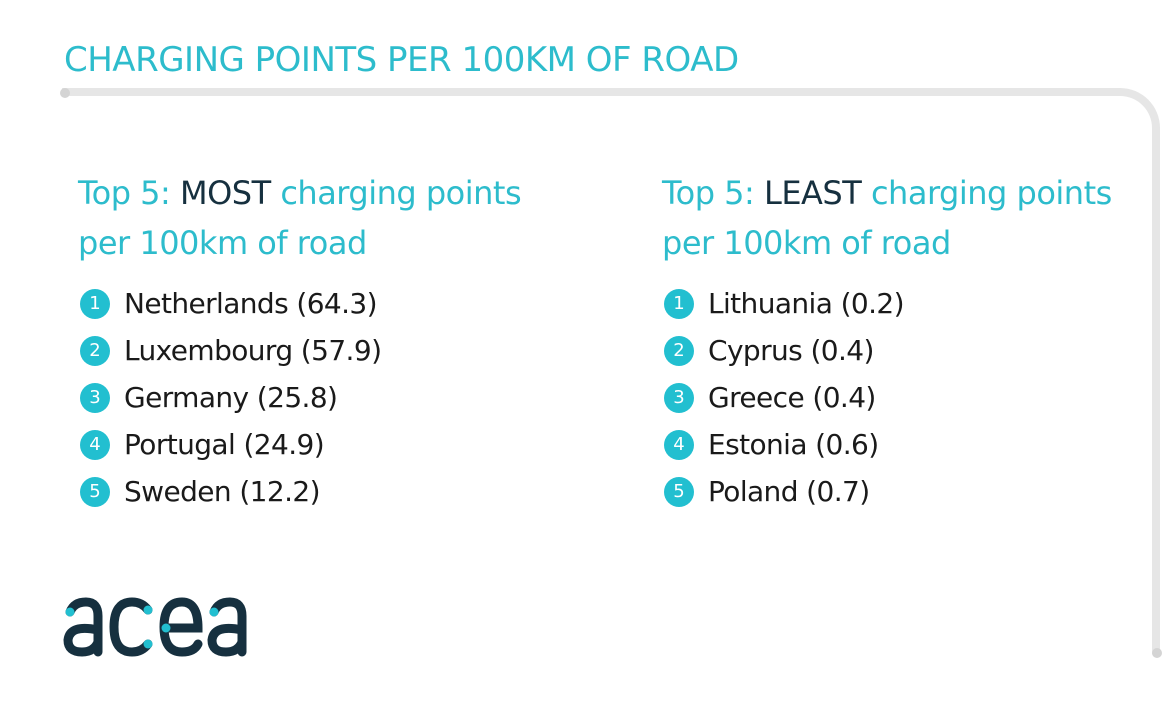 Image resolution: width=1174 pixels, height=702 pixels. I want to click on least-heading-prefix: Top 5:, so click(713, 193).